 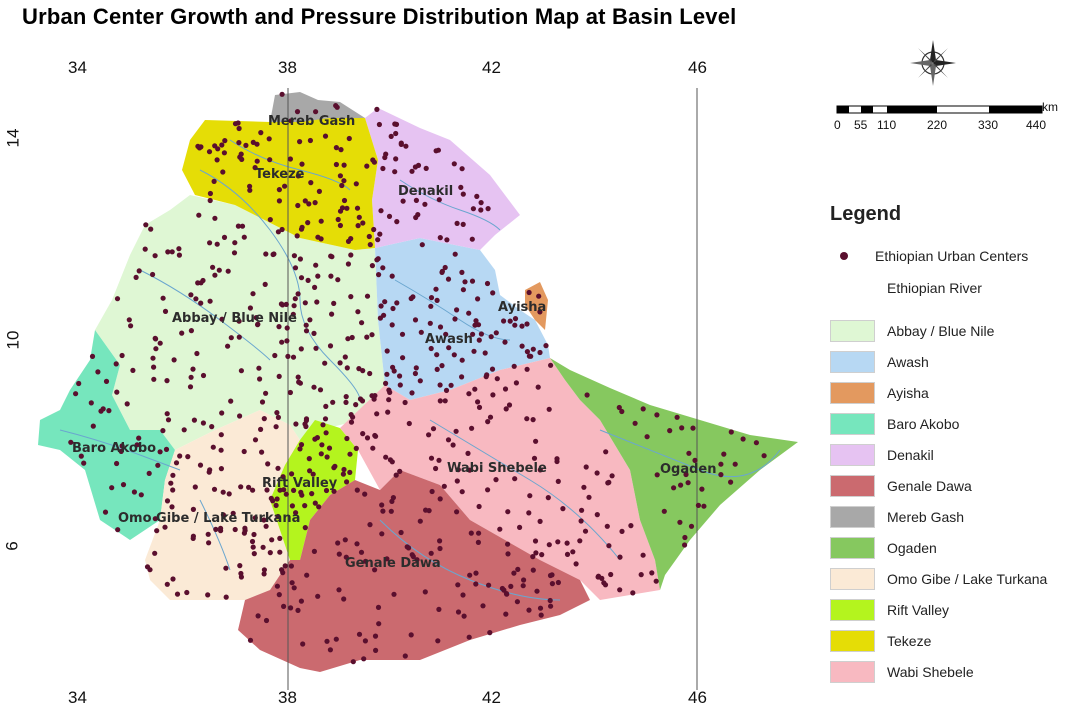 I want to click on lon-tick-bottom-34: 34, so click(x=77, y=697).